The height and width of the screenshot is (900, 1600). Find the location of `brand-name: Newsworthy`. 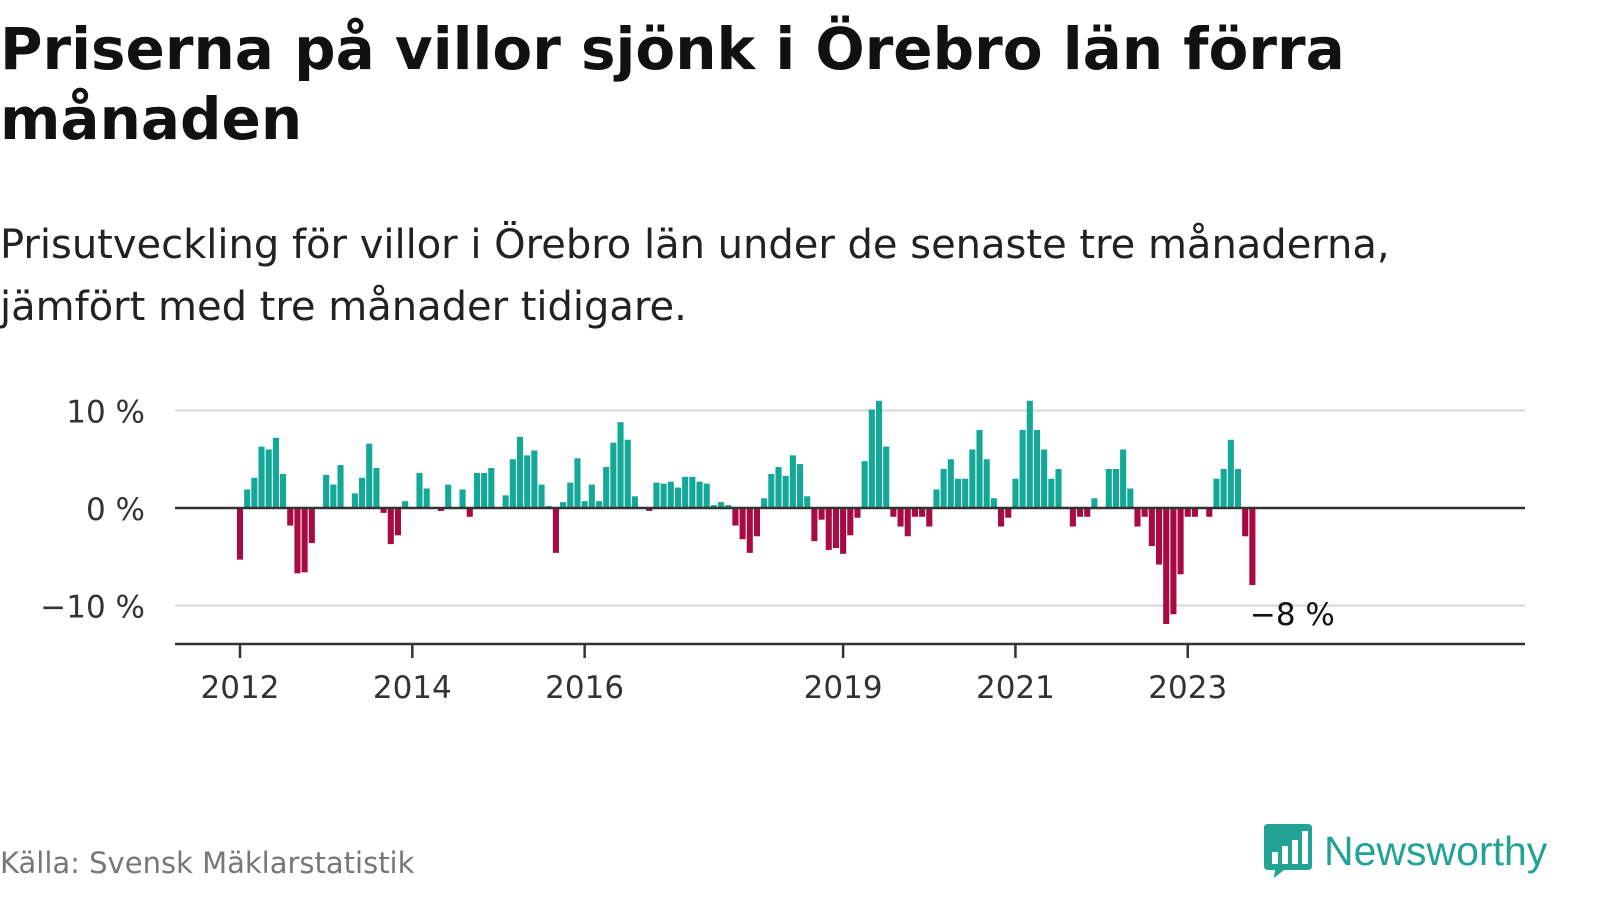

brand-name: Newsworthy is located at coordinates (1436, 850).